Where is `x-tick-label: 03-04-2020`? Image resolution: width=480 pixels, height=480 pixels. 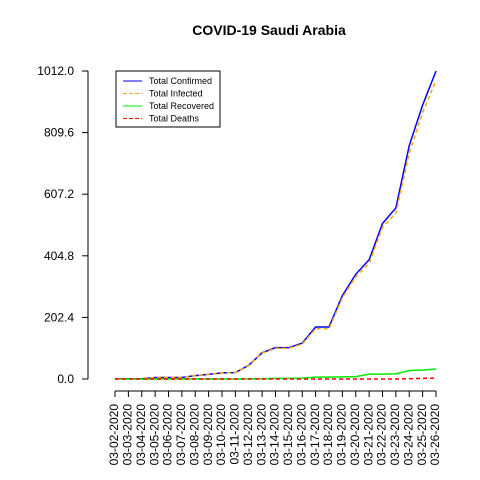
x-tick-label: 03-04-2020 is located at coordinates (141, 435).